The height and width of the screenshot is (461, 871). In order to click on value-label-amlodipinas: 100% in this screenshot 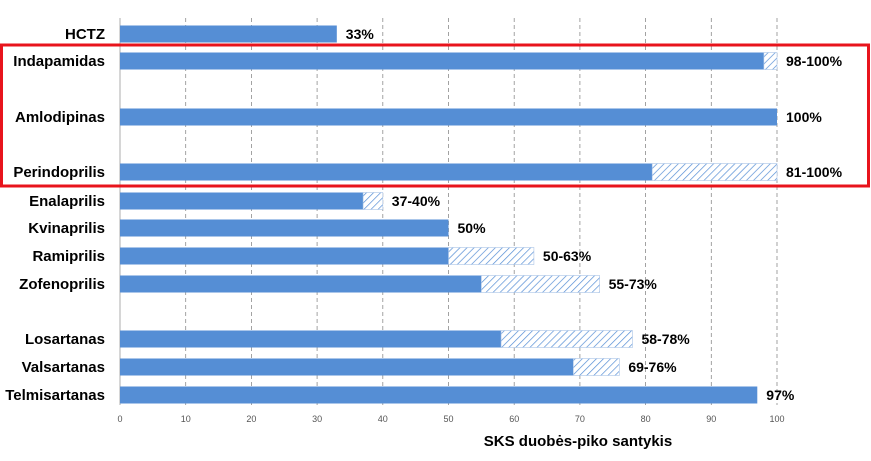, I will do `click(804, 117)`.